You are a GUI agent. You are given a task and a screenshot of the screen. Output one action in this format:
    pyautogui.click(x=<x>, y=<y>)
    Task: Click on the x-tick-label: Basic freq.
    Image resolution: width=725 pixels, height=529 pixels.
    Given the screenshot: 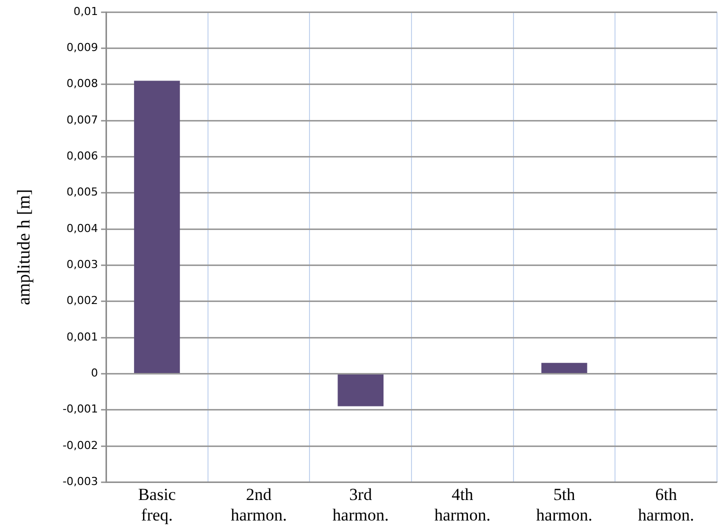 What is the action you would take?
    pyautogui.click(x=157, y=504)
    